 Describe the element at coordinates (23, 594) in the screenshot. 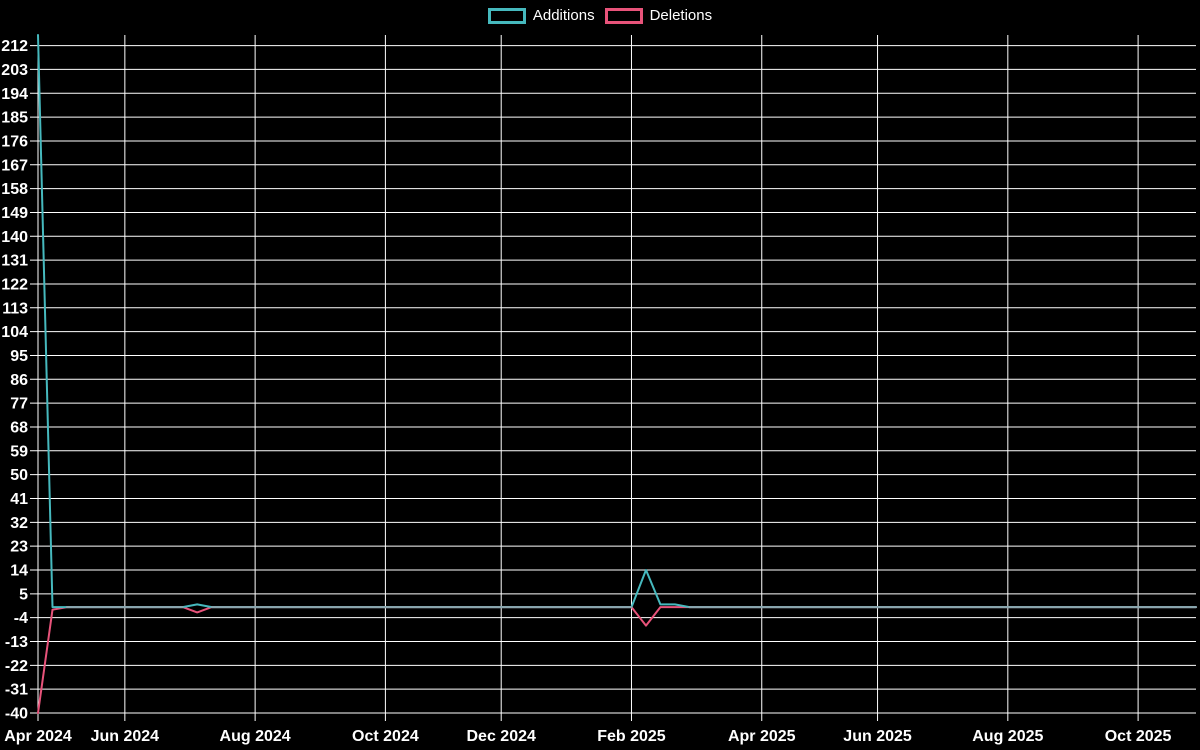

I see `y-tick-label: 5` at that location.